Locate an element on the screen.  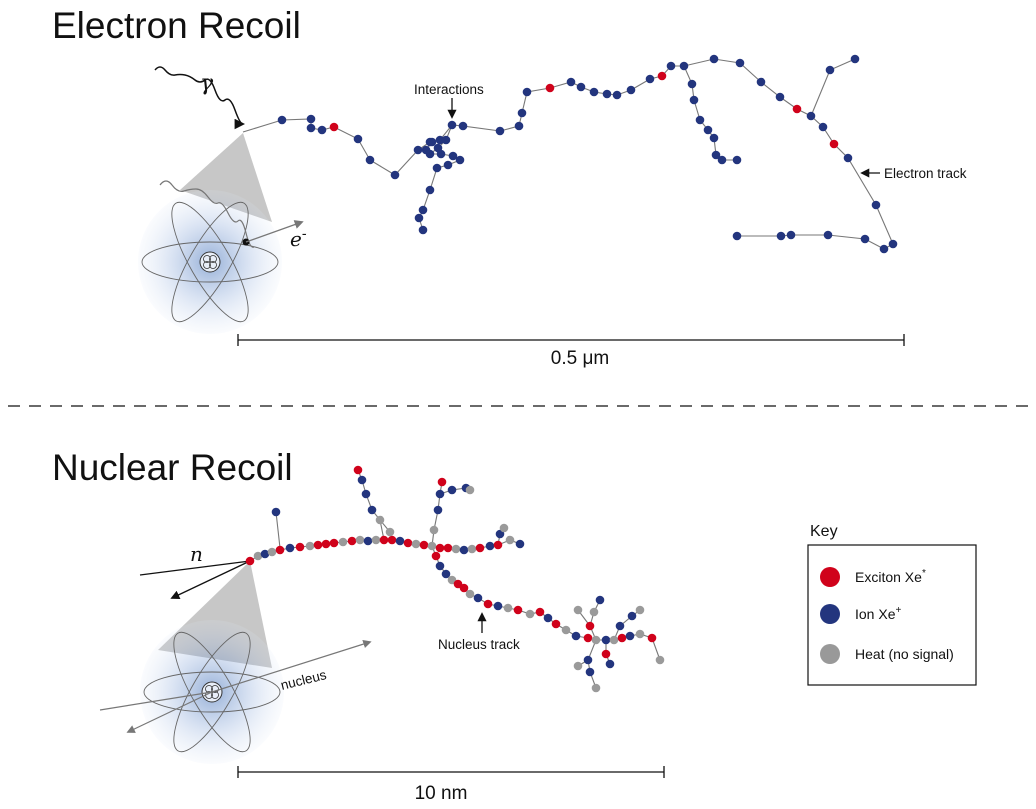
electron-symbol: e- is located at coordinates (298, 238).